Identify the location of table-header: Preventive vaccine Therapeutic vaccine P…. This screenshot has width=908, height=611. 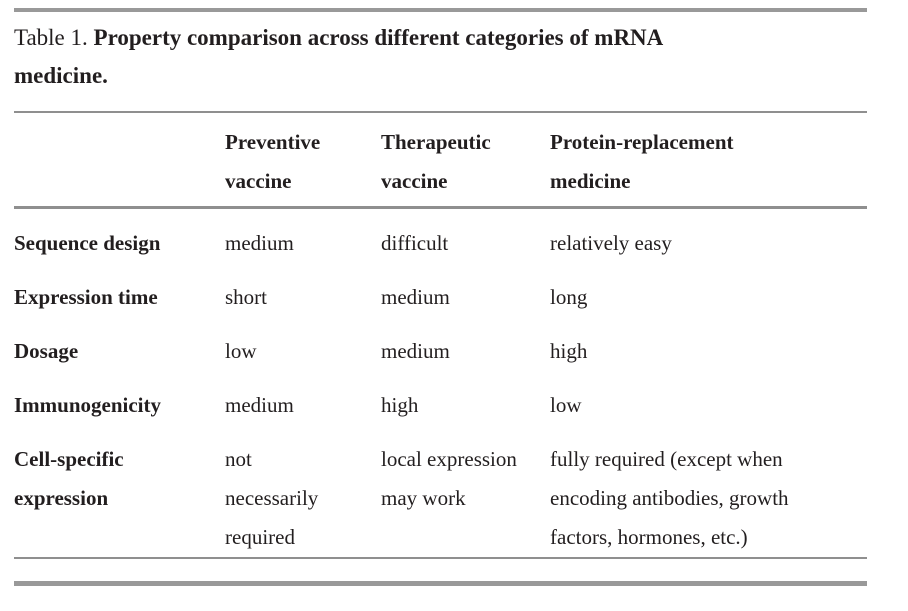
(440, 160).